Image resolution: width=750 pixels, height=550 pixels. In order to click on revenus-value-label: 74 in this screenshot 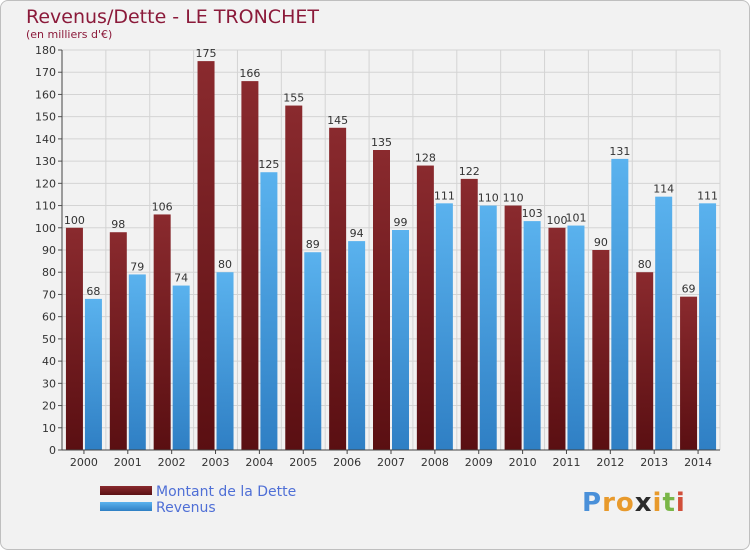, I will do `click(181, 278)`.